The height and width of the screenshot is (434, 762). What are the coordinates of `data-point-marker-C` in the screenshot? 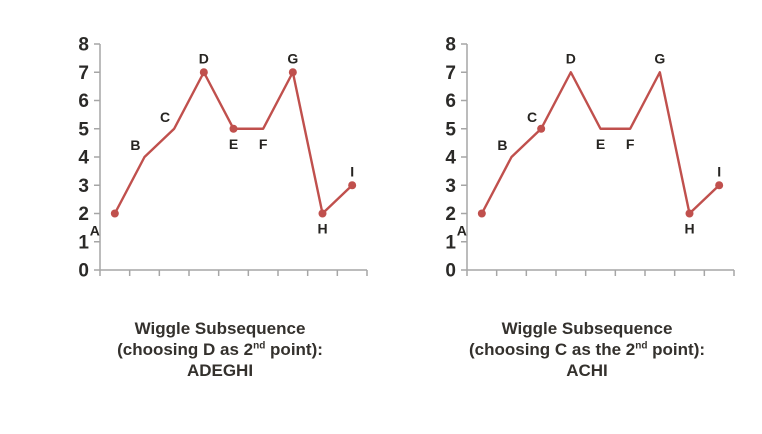 It's located at (541, 128).